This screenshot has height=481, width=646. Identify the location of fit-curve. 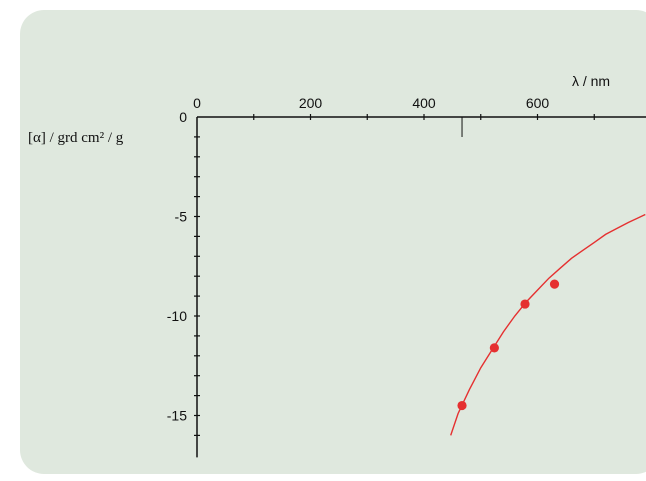
(548, 324).